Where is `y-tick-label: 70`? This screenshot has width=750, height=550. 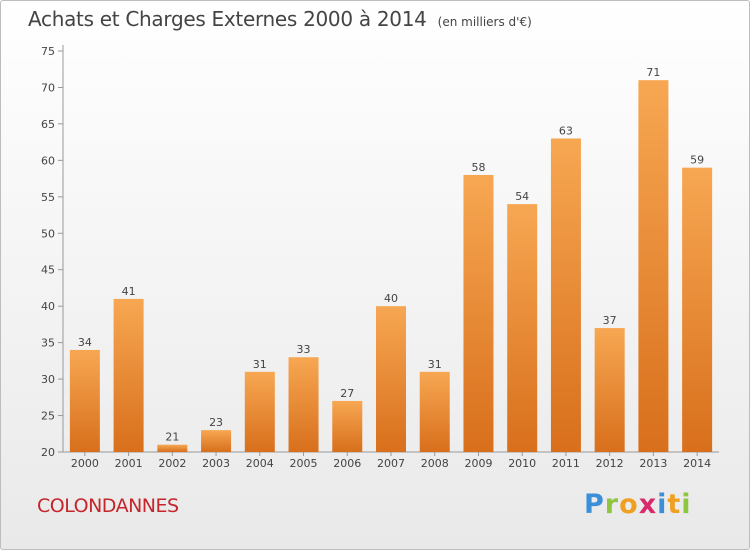
y-tick-label: 70 is located at coordinates (48, 87).